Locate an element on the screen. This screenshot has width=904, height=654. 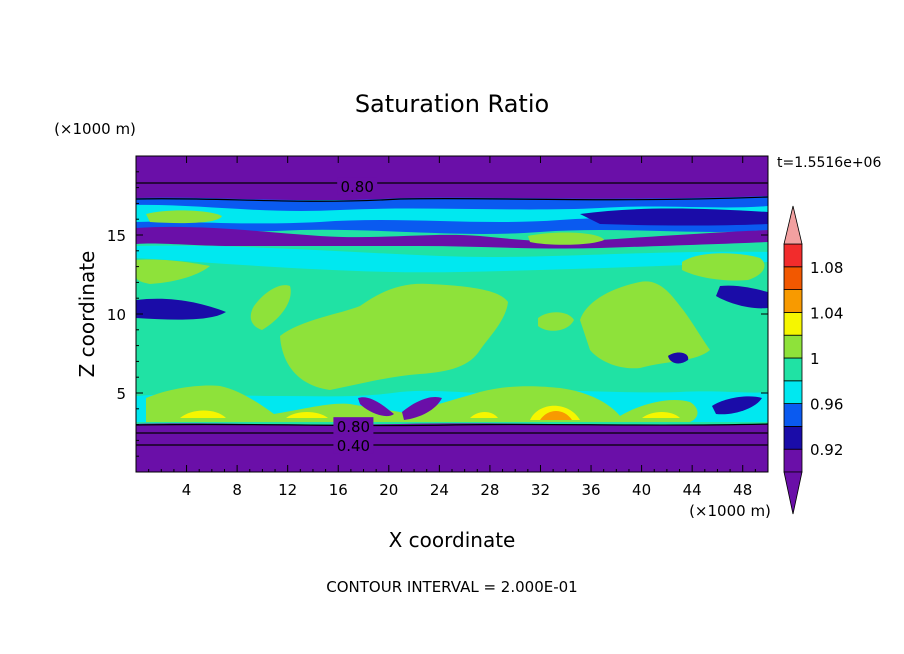
green-region-right is located at coordinates (645, 325).